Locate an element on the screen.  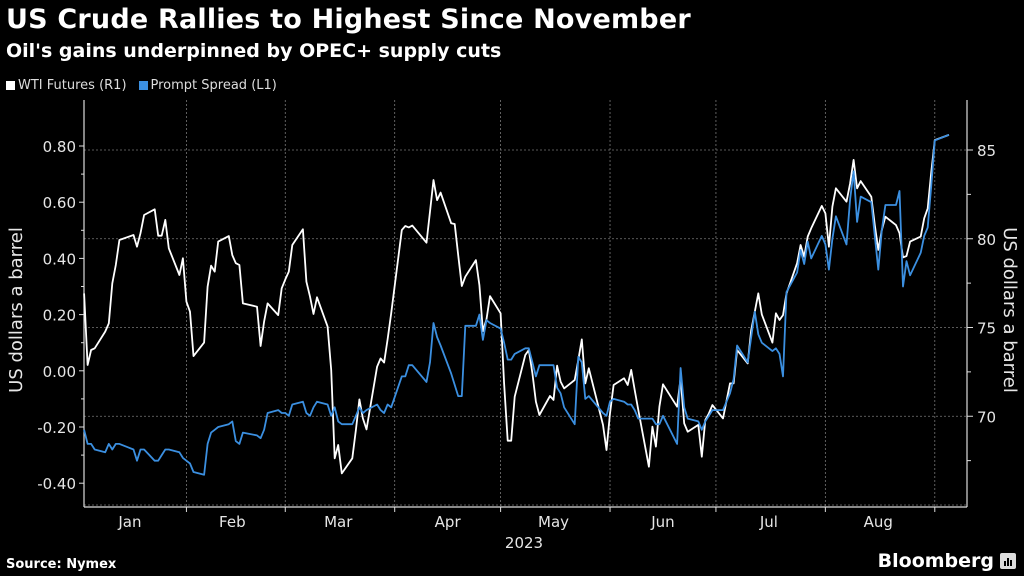
left-axis-tick-label: 0.40 is located at coordinates (59, 259).